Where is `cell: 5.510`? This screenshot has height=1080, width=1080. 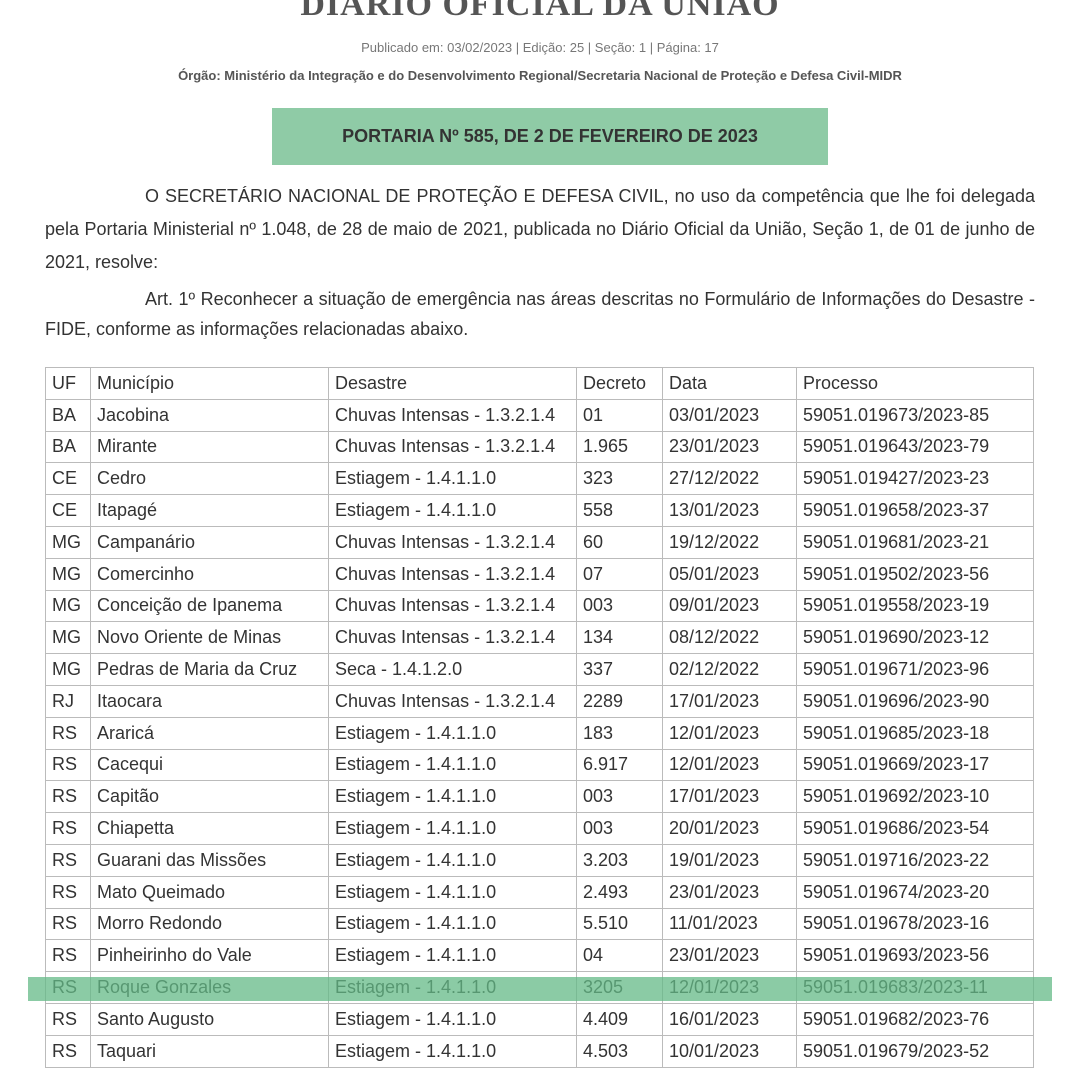
cell: 5.510 is located at coordinates (619, 924).